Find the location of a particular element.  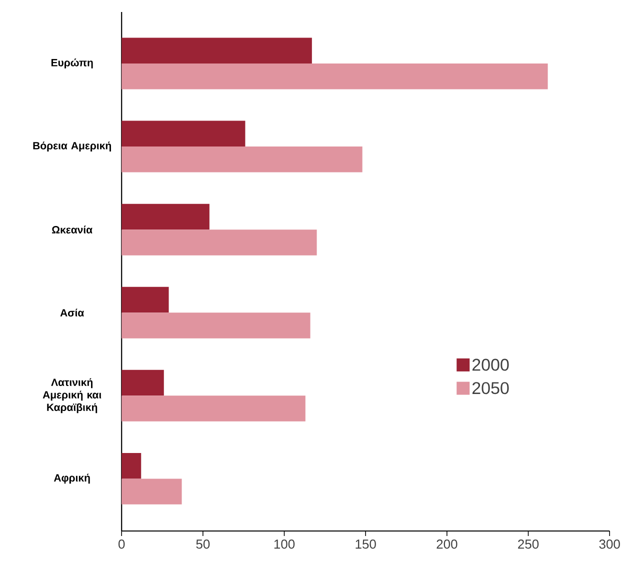

legend-label: 2050 is located at coordinates (490, 388).